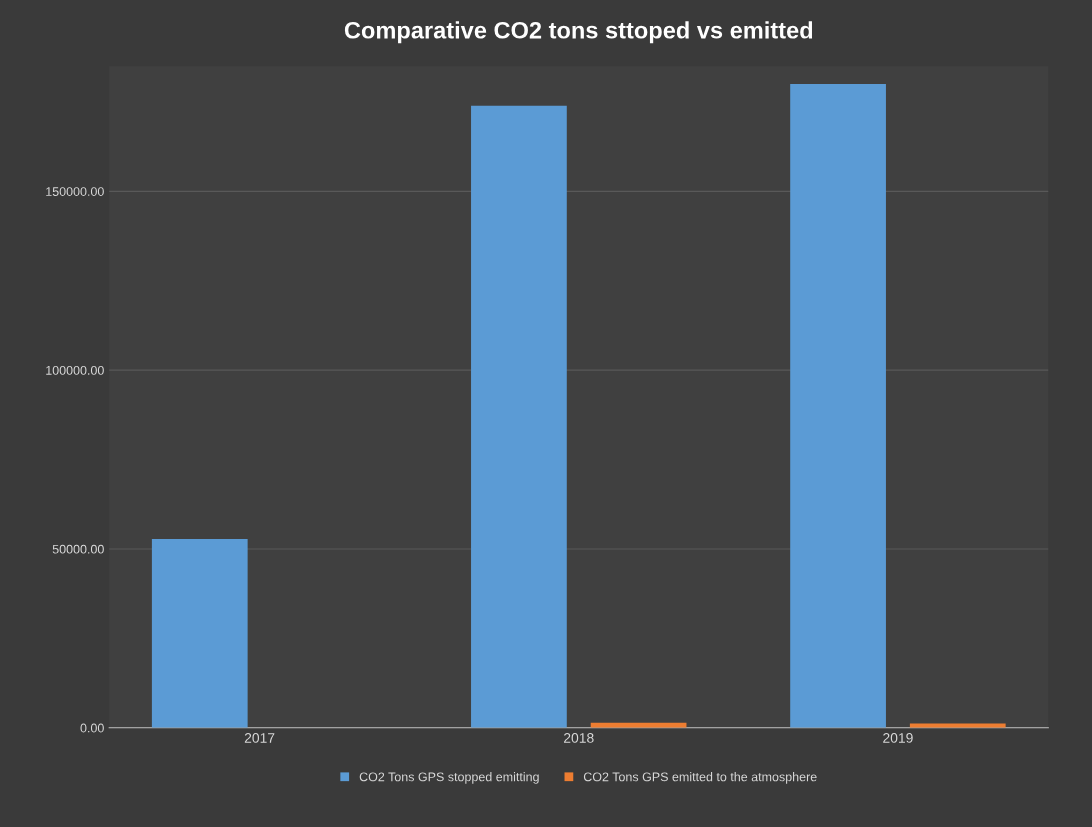  I want to click on chart-title: Comparative CO2 tons sttoped vs emitted, so click(578, 32).